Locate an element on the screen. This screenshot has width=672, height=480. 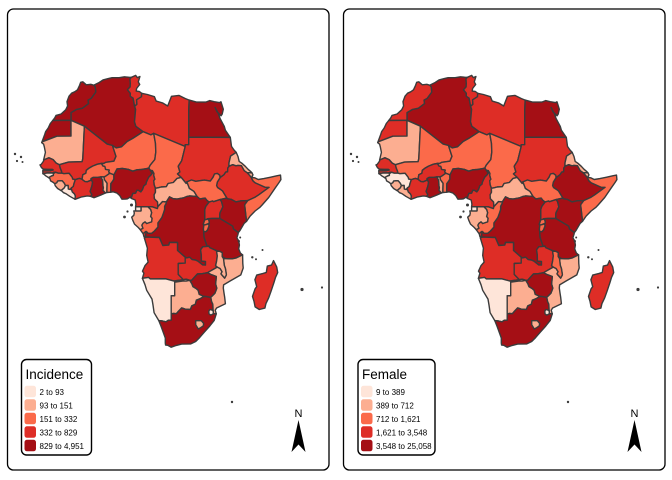
svg-text: 389 to 712 is located at coordinates (395, 406).